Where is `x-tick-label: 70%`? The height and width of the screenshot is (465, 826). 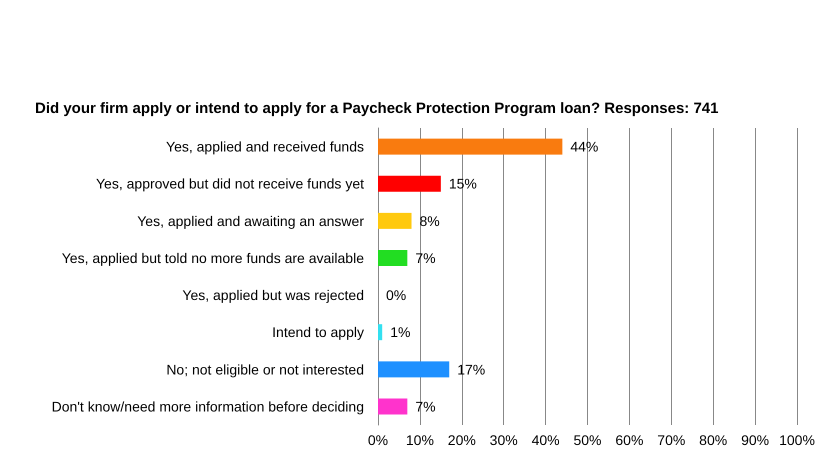 x-tick-label: 70% is located at coordinates (671, 440).